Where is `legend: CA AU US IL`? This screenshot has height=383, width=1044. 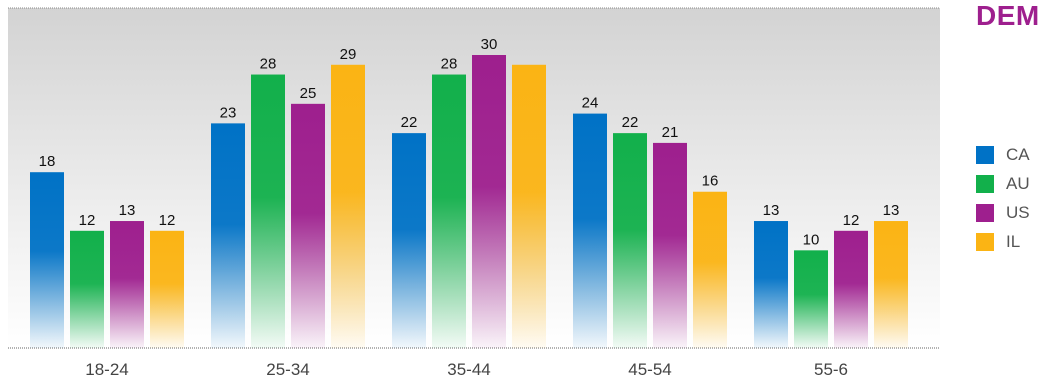 legend: CA AU US IL is located at coordinates (1003, 198).